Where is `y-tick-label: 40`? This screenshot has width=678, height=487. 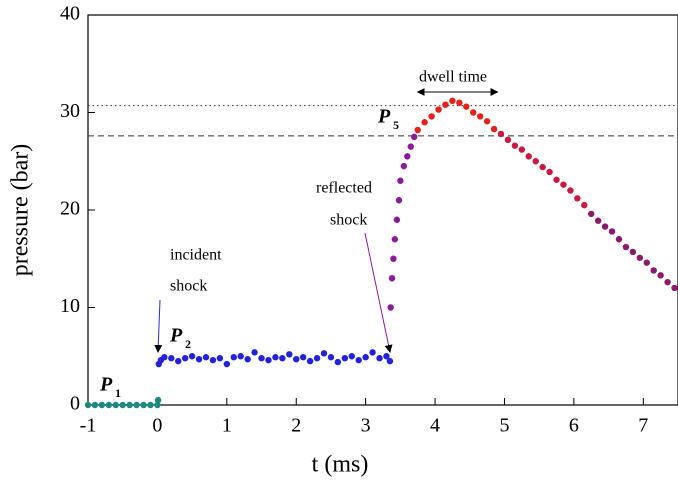
y-tick-label: 40 is located at coordinates (70, 14).